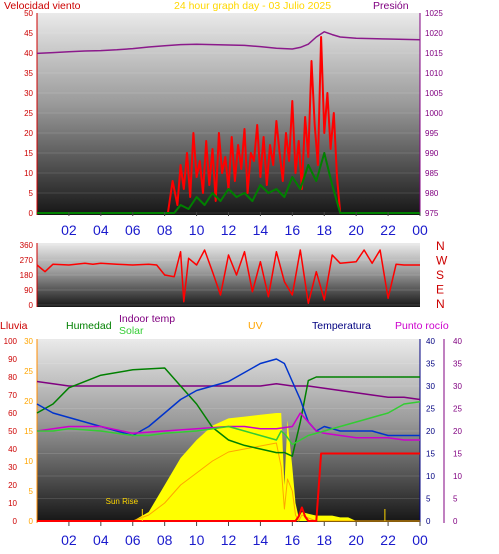  I want to click on panel3-right2-tick: 20, so click(457, 431).